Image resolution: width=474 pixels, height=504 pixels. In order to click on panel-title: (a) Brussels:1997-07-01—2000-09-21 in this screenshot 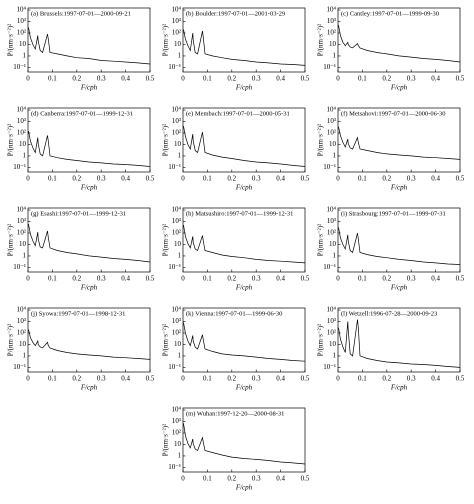, I will do `click(81, 13)`.